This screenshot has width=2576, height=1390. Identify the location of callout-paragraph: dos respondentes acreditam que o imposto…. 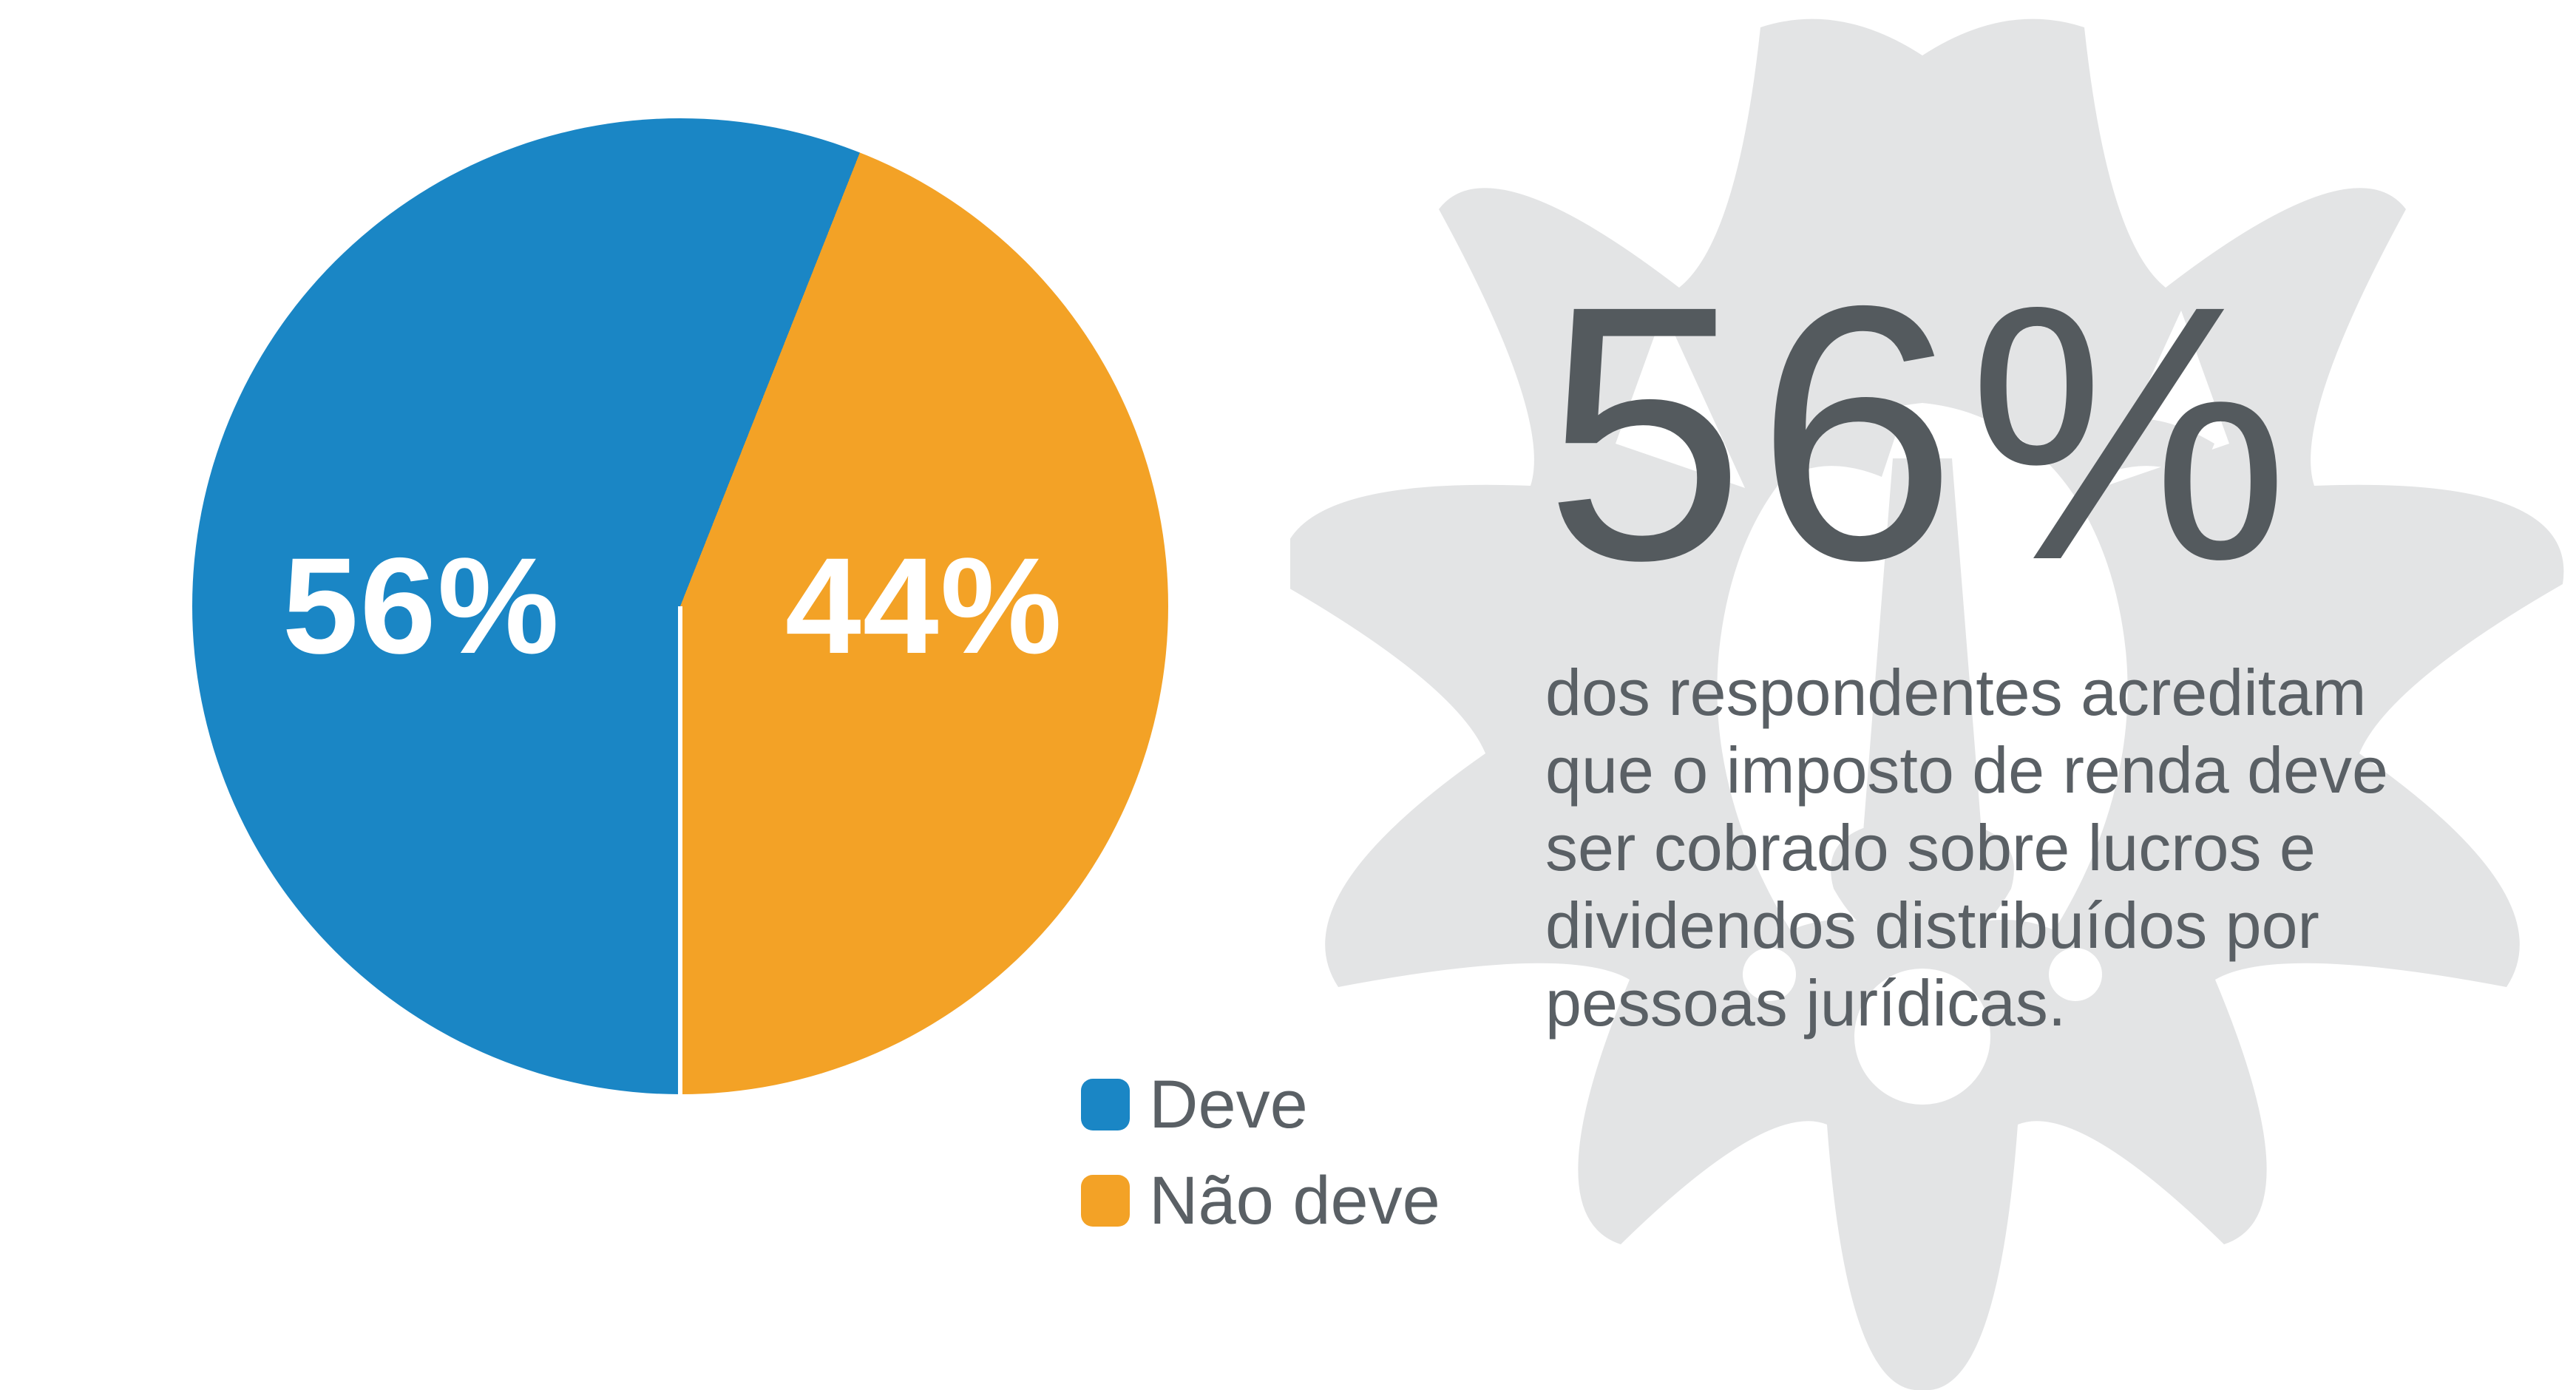
(1966, 848).